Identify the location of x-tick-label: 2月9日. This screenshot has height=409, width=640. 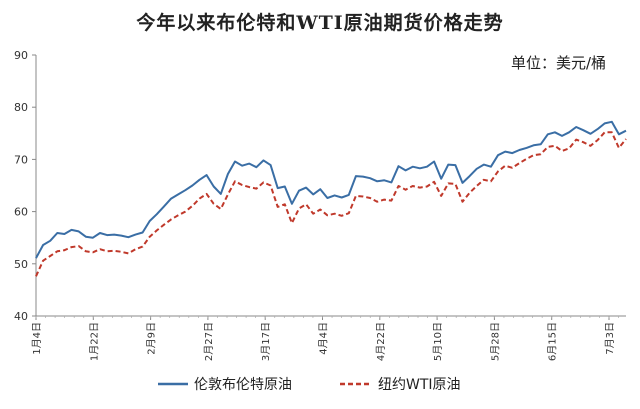
(152, 338).